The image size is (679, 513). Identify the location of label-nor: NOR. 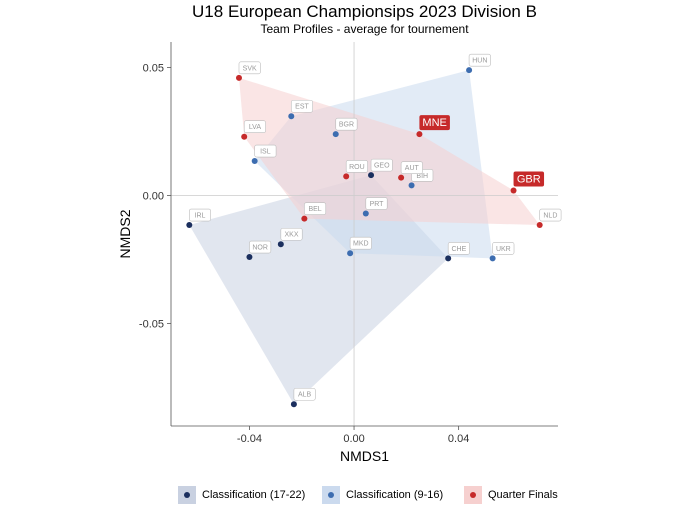
(260, 248).